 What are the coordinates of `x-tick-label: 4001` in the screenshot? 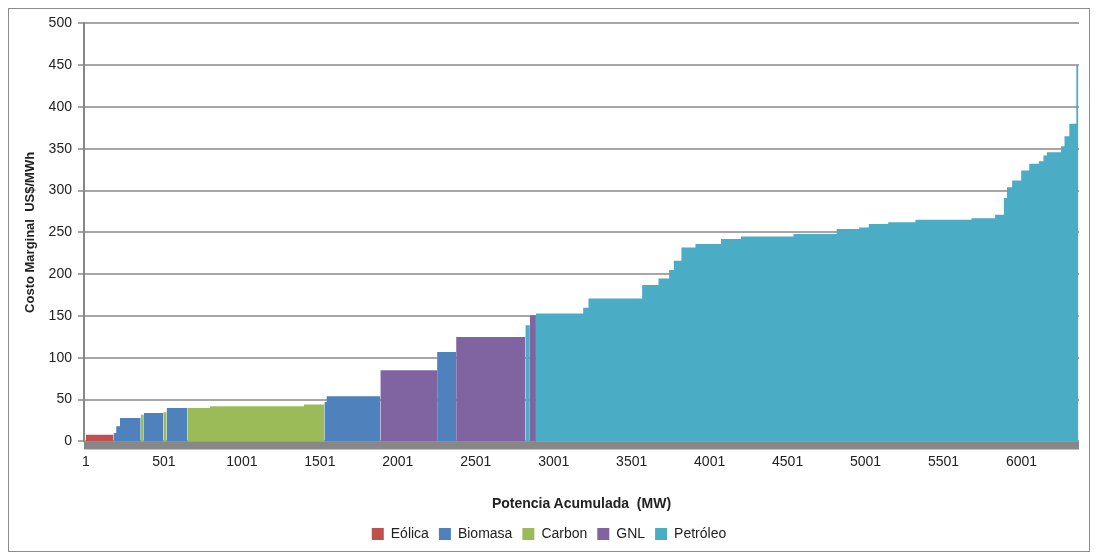 It's located at (710, 460).